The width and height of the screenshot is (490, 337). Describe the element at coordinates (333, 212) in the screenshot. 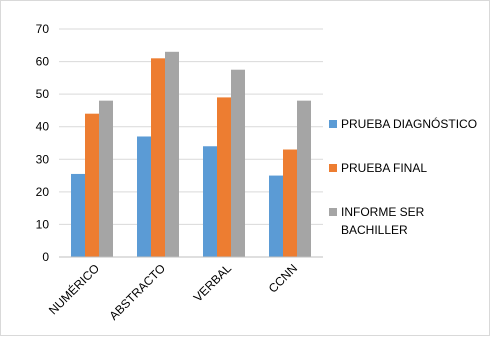

I see `legend-swatch-informe-ser-bachiller` at that location.